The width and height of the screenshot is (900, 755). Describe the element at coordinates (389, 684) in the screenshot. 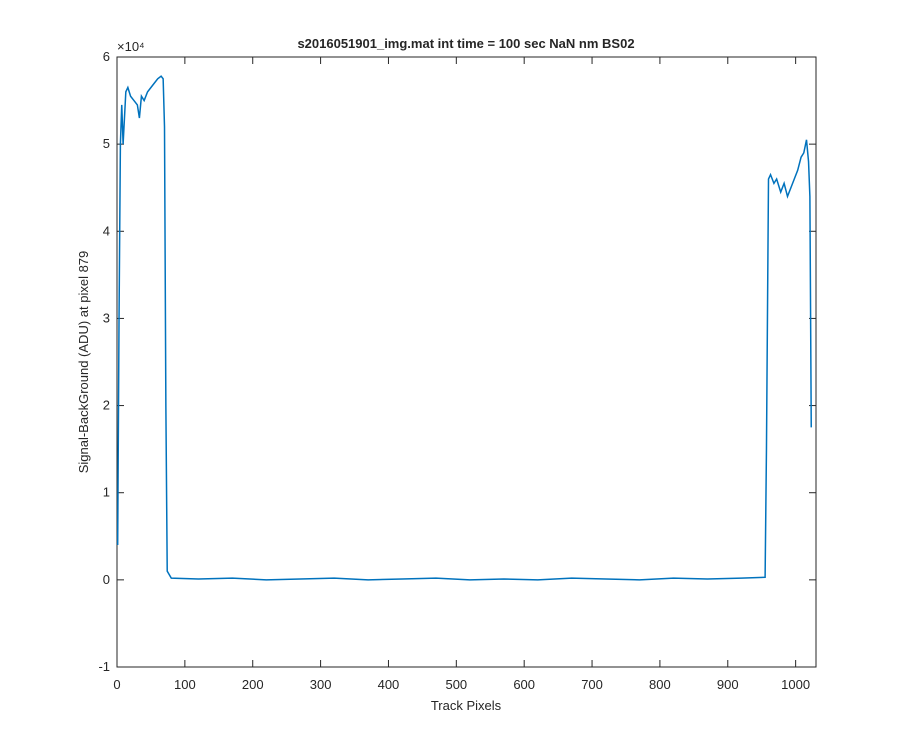

I see `x-tick-label: 400` at that location.